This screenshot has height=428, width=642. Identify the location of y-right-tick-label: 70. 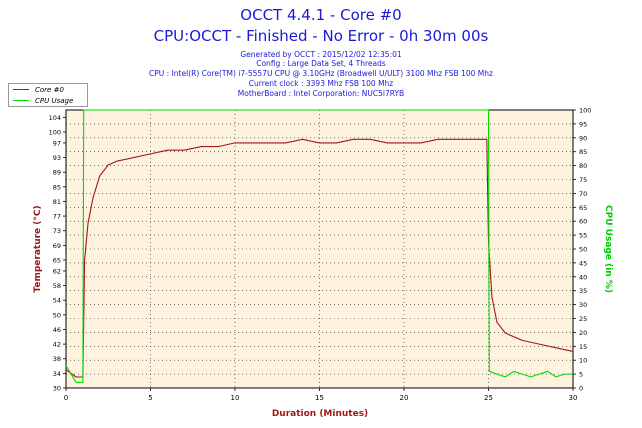
(583, 194).